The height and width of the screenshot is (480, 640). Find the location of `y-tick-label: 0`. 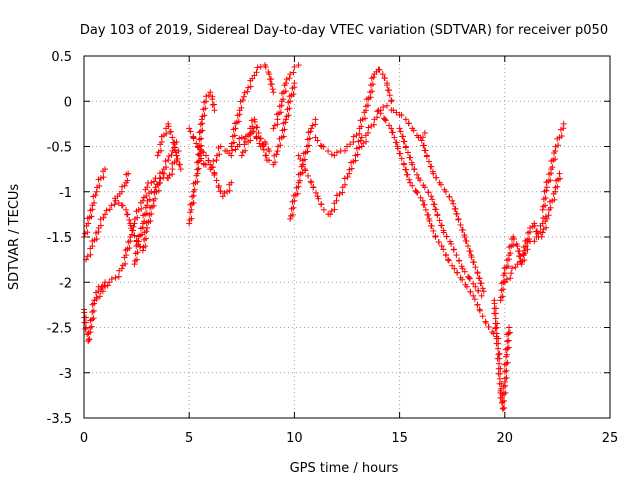

y-tick-label: 0 is located at coordinates (68, 102).